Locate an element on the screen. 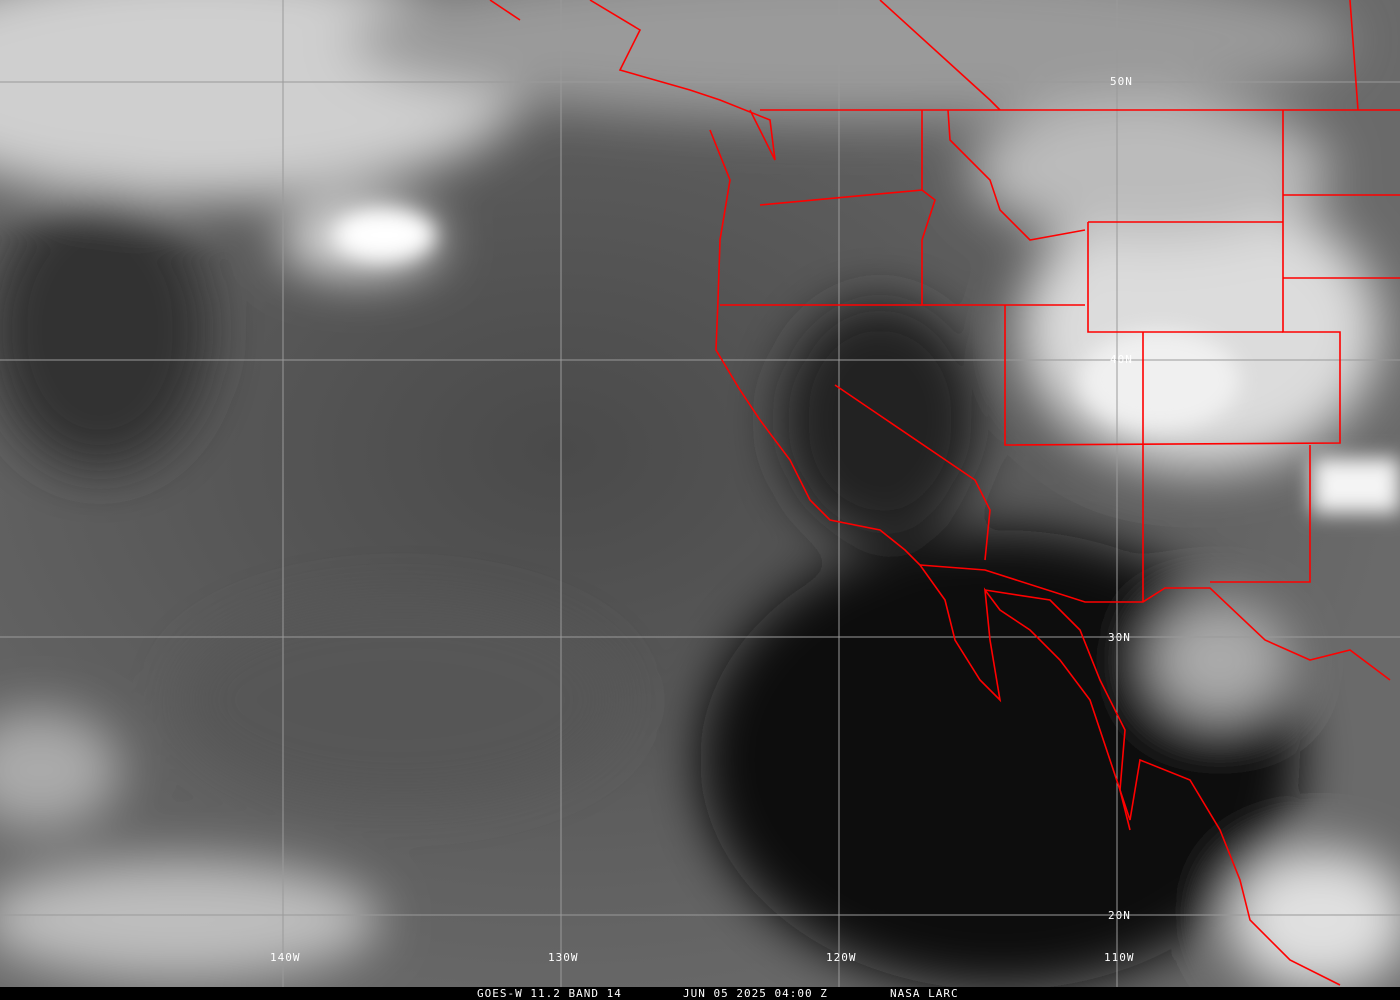 Image resolution: width=1400 pixels, height=1000 pixels. lat-label-40n: 40N is located at coordinates (1121, 359).